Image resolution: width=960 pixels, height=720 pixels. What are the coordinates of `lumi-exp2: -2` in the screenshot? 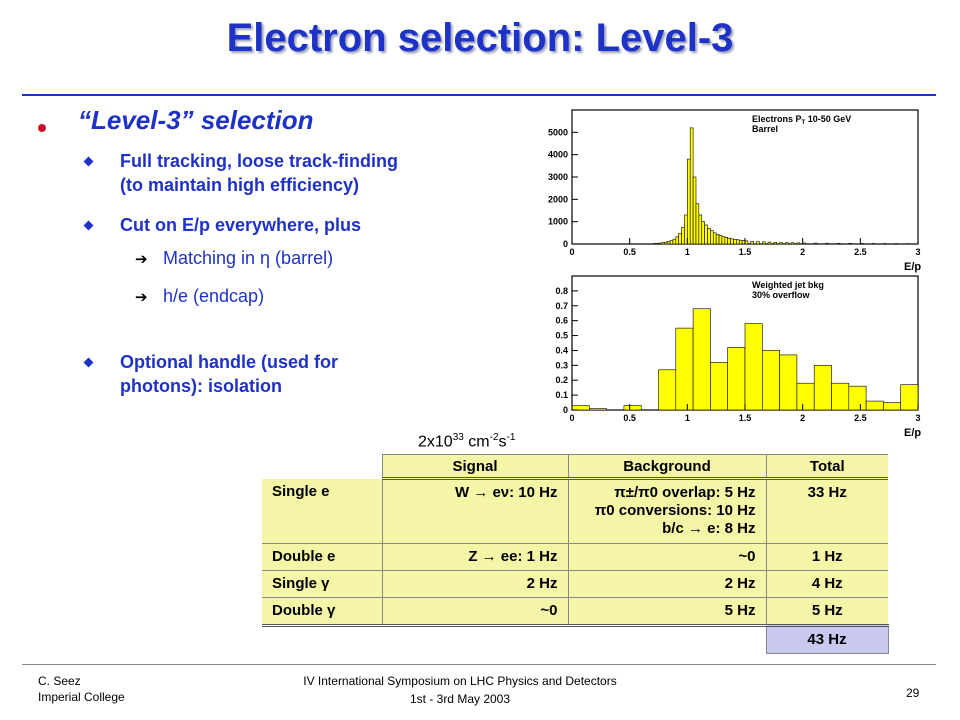 It's located at (494, 437).